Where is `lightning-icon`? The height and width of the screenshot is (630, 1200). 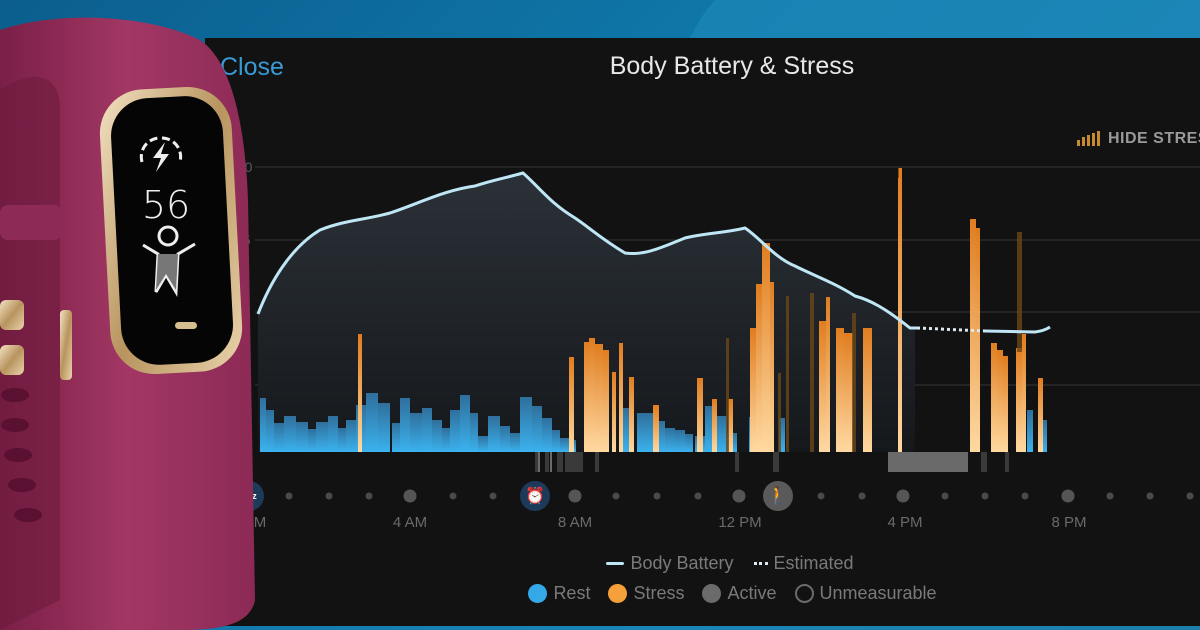 lightning-icon is located at coordinates (161, 157).